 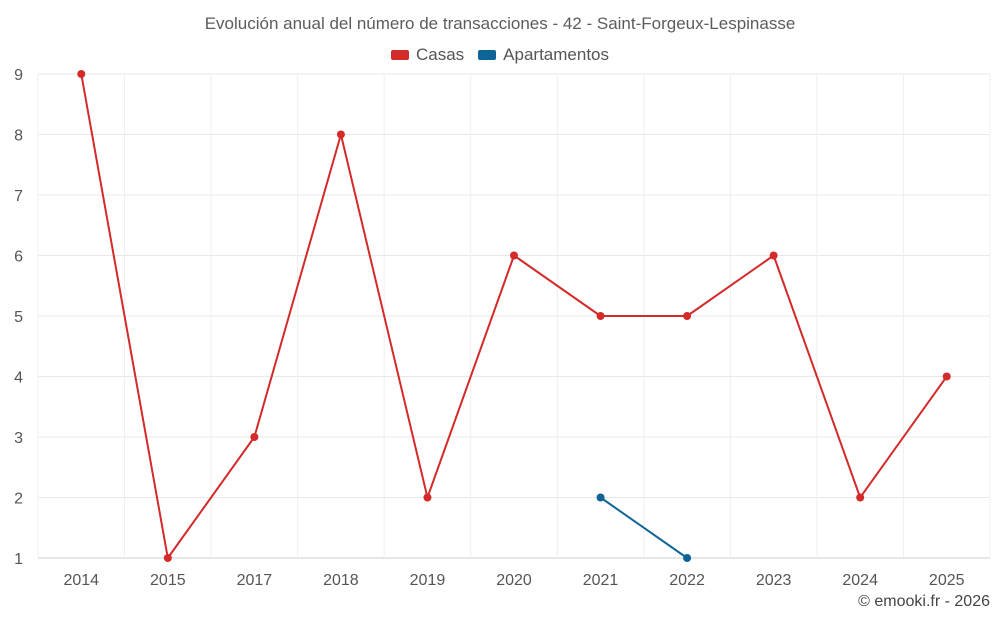 What do you see at coordinates (81, 580) in the screenshot?
I see `x-tick-label: 2014` at bounding box center [81, 580].